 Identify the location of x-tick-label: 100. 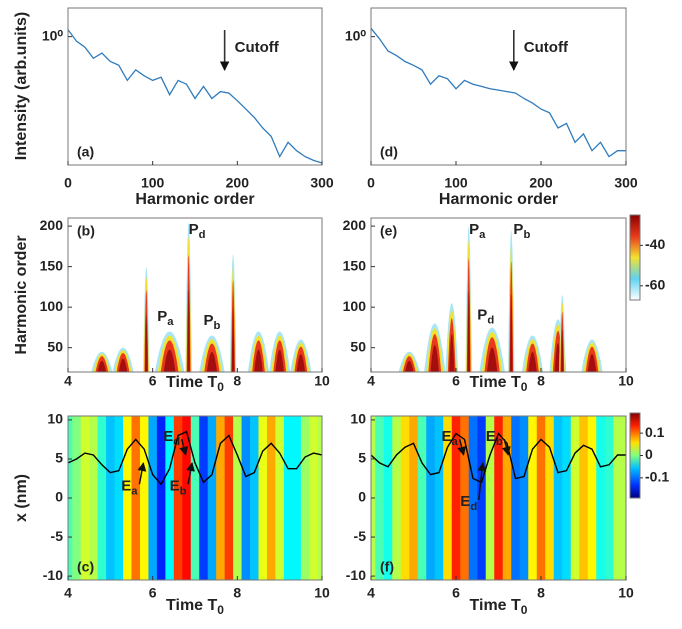
(456, 183).